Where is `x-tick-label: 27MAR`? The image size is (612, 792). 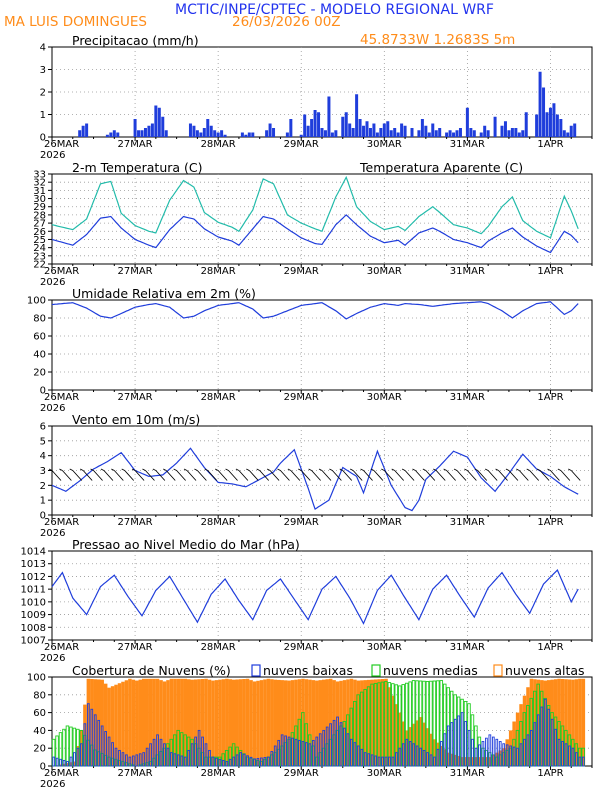
x-tick-label: 27MAR is located at coordinates (134, 647).